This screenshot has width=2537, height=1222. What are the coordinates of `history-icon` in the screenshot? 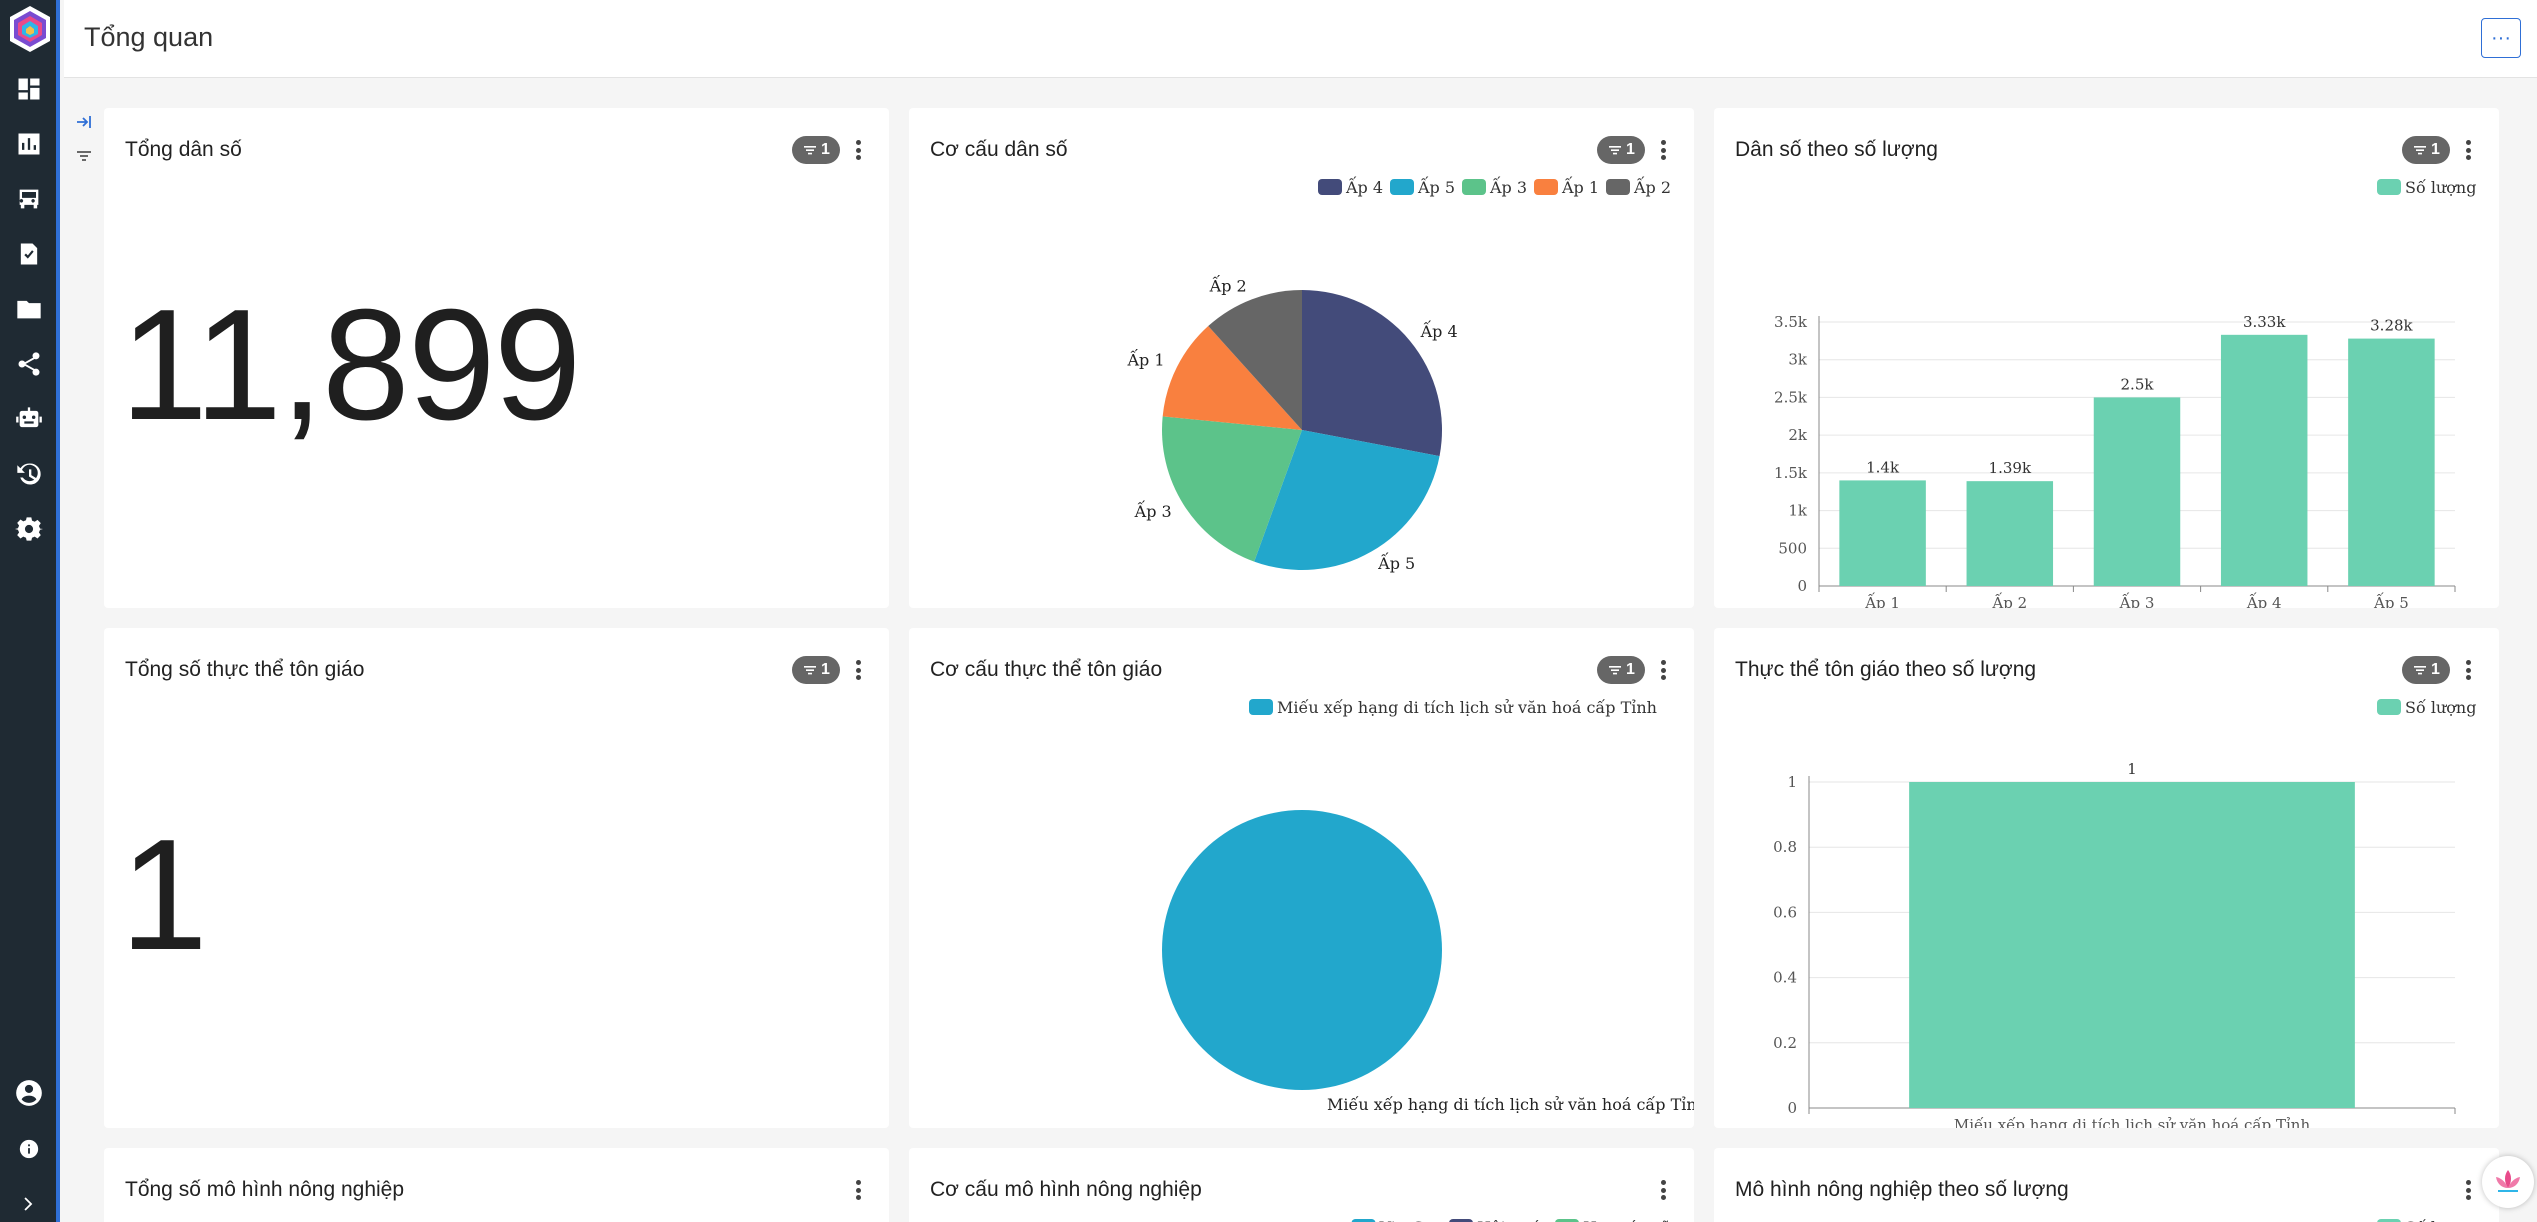 It's located at (29, 474).